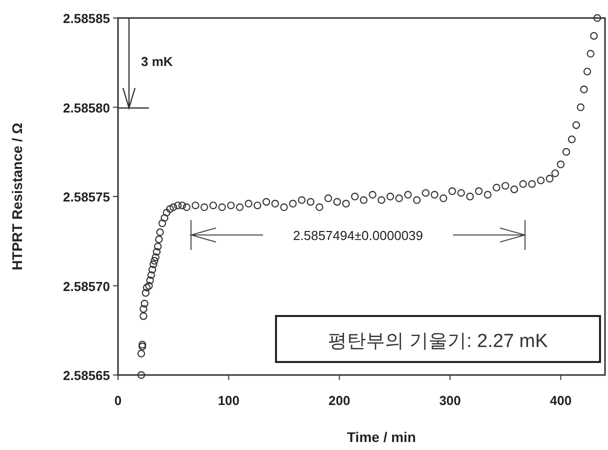 The image size is (608, 450). Describe the element at coordinates (339, 400) in the screenshot. I see `x-tick-label: 200` at that location.